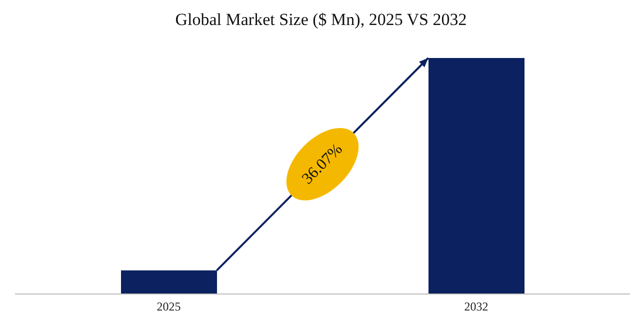 This screenshot has width=642, height=325. I want to click on x-tick-label: 2025, so click(168, 307).